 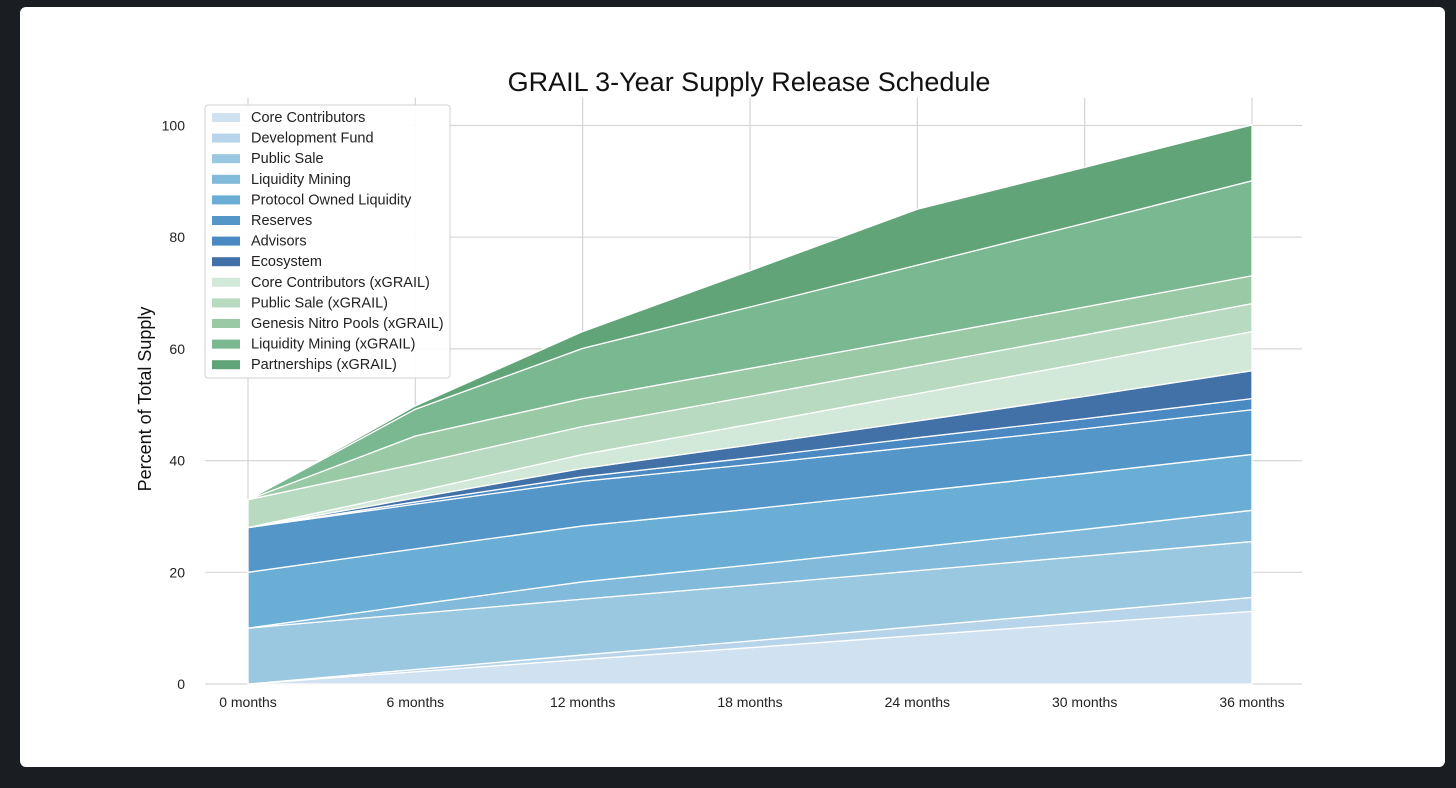 I want to click on x-tick-label: 18 months, so click(x=749, y=702).